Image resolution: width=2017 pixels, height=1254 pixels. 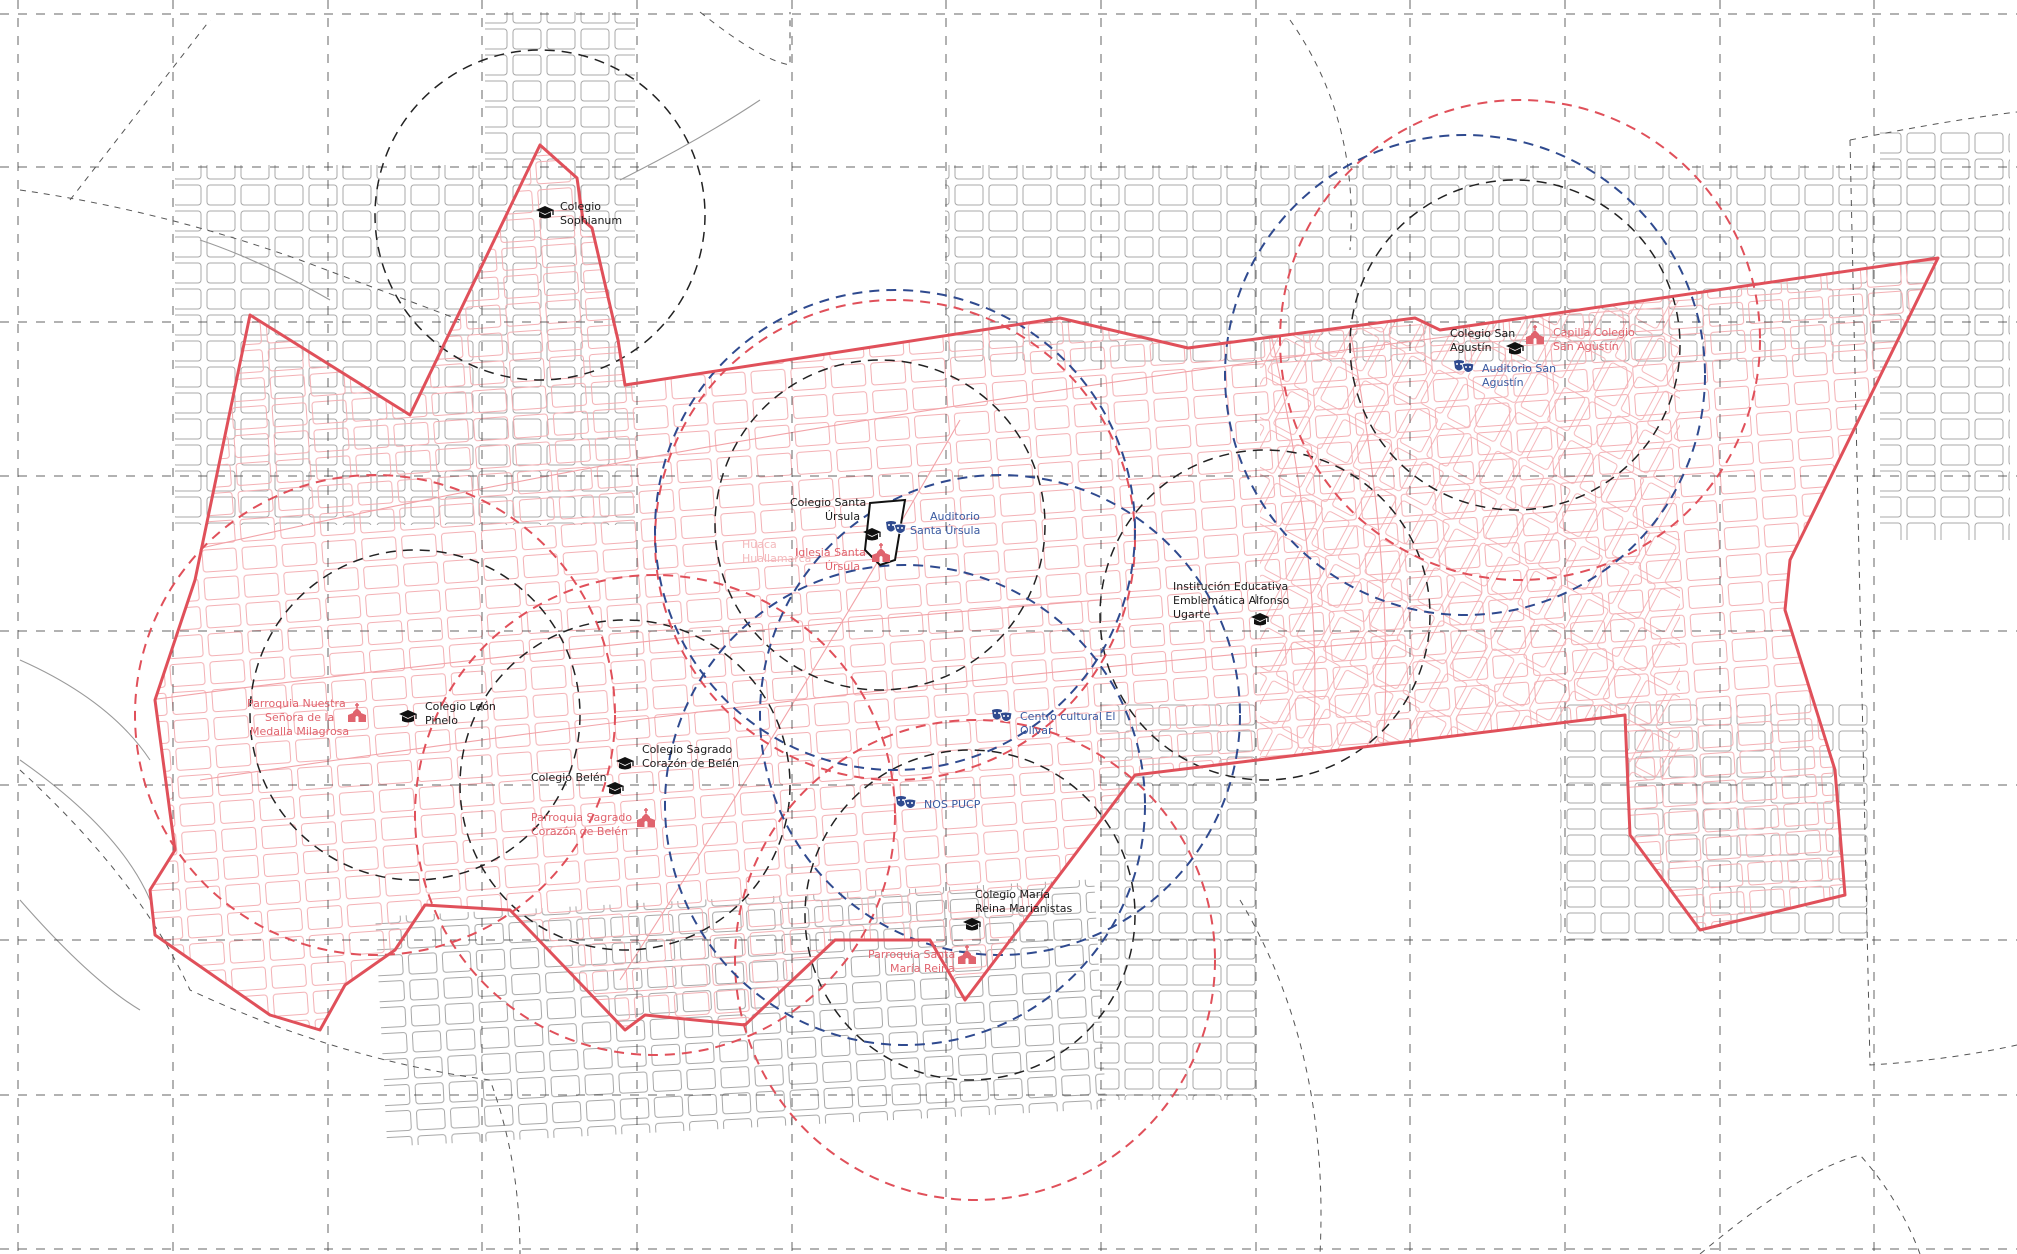 I want to click on church-marker: Iglesia Santa Úrsula, so click(x=843, y=558).